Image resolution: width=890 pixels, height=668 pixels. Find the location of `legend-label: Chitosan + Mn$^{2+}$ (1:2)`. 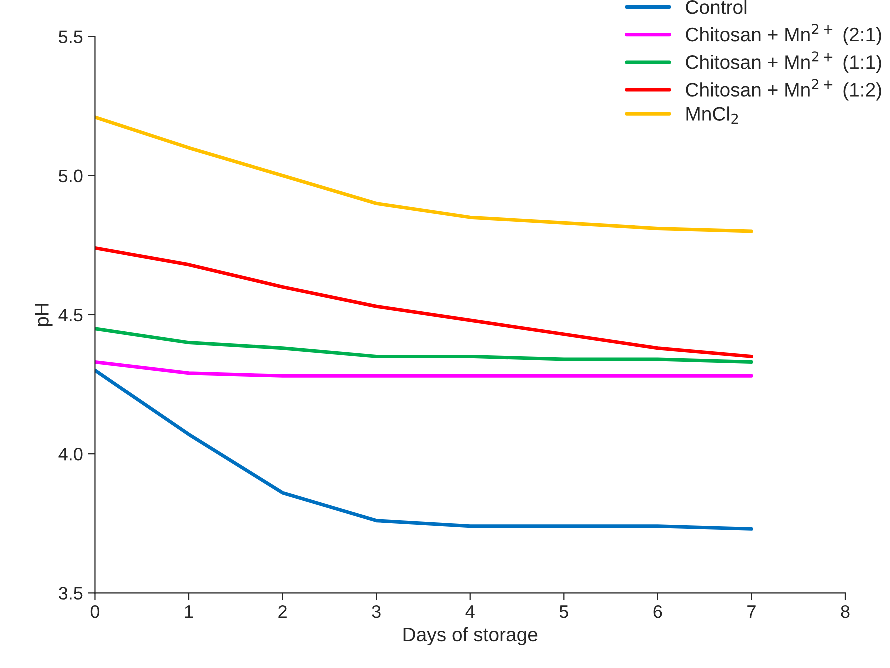

legend-label: Chitosan + Mn$^{2+}$ (1:2) is located at coordinates (784, 90).